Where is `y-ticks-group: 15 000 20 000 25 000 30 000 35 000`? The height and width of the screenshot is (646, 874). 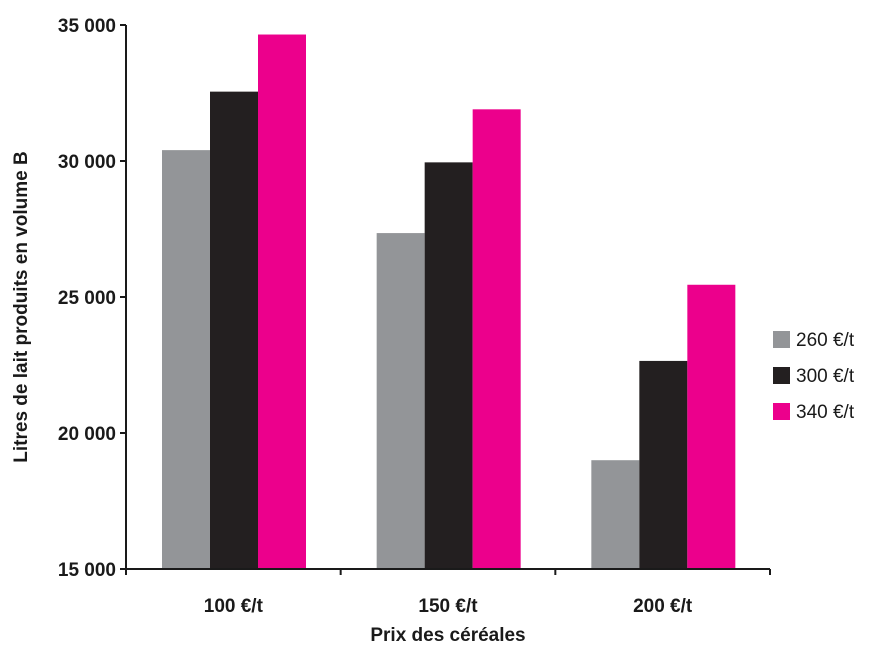 y-ticks-group: 15 000 20 000 25 000 30 000 35 000 is located at coordinates (92, 298).